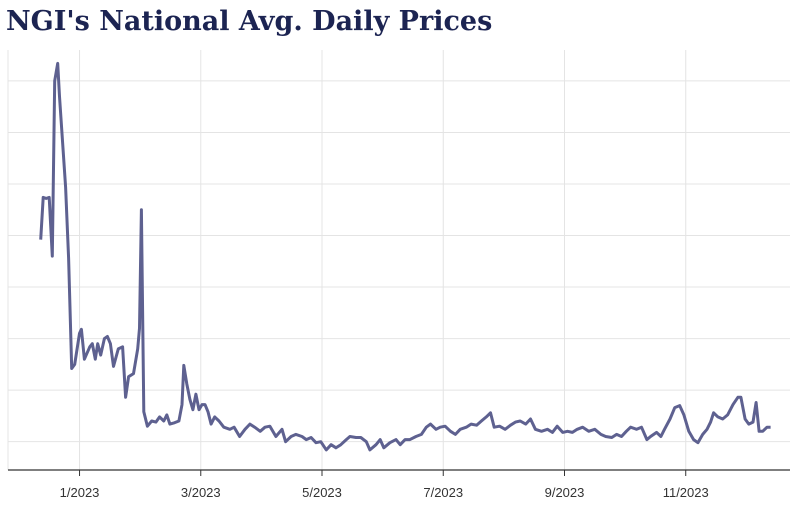  I want to click on x-tick-label: 1/2023, so click(80, 492).